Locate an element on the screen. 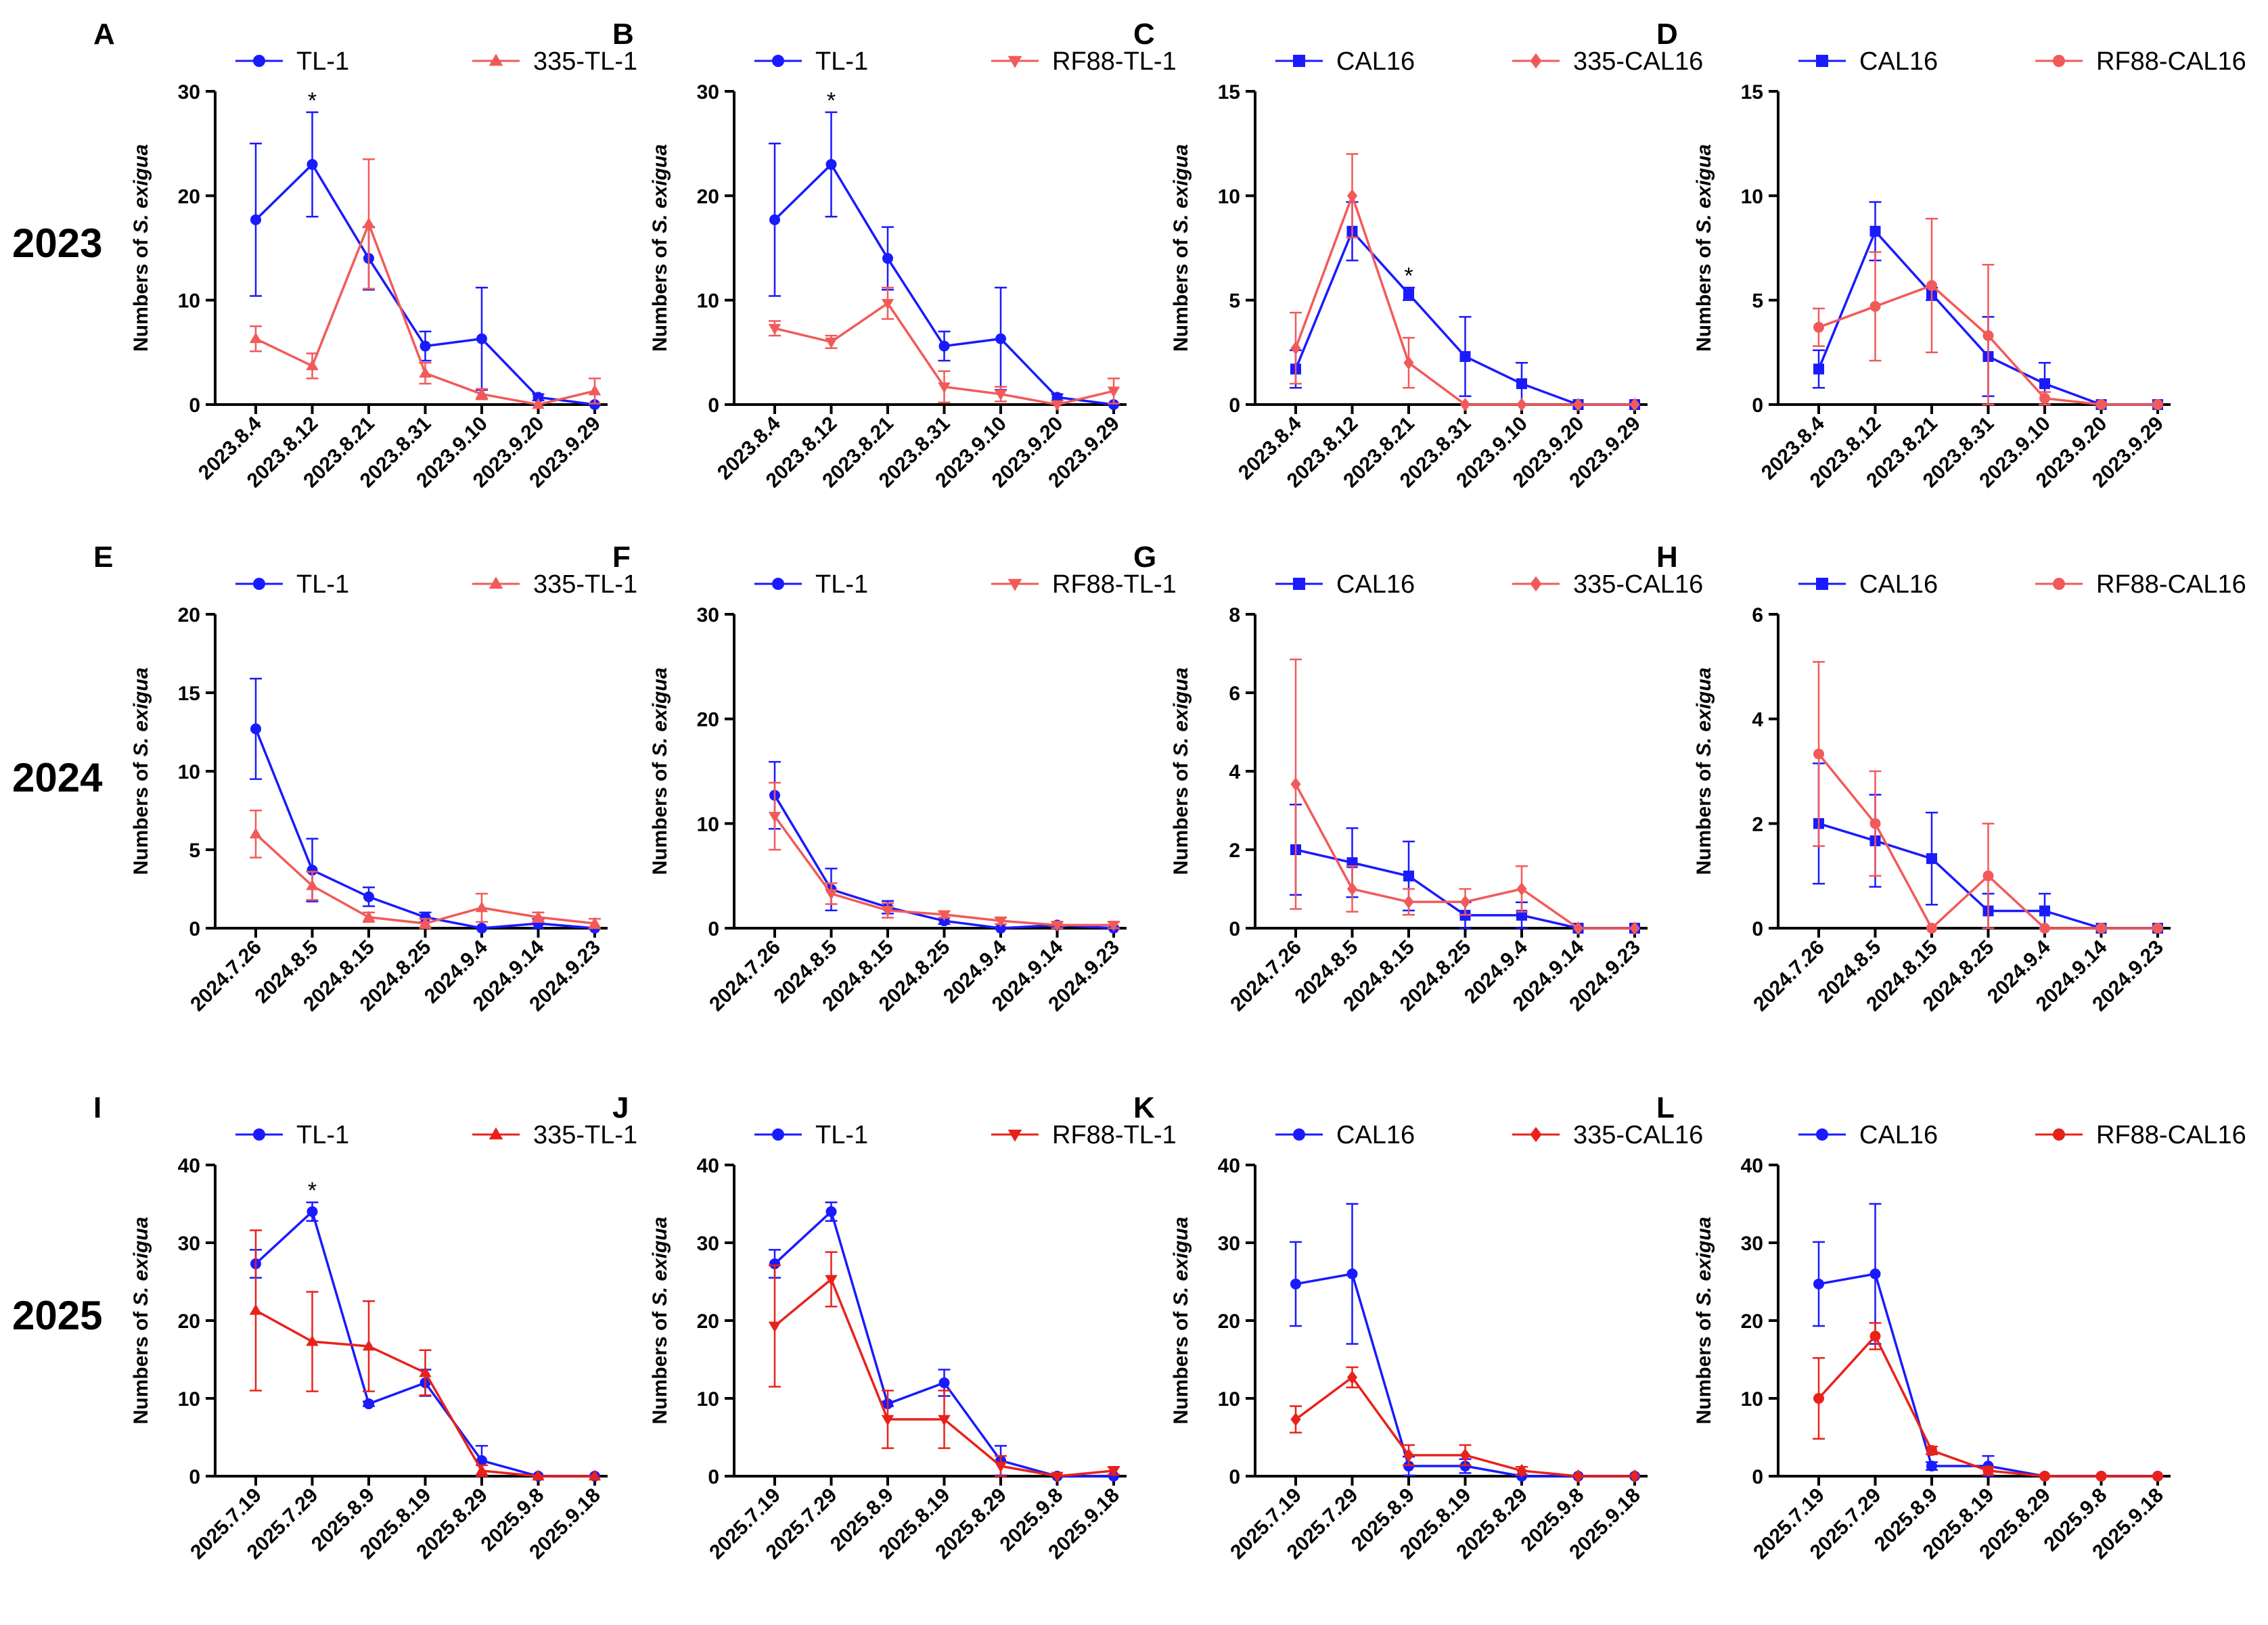 The width and height of the screenshot is (2268, 1625). year-labels: 2023 2024 2025 is located at coordinates (57, 779).